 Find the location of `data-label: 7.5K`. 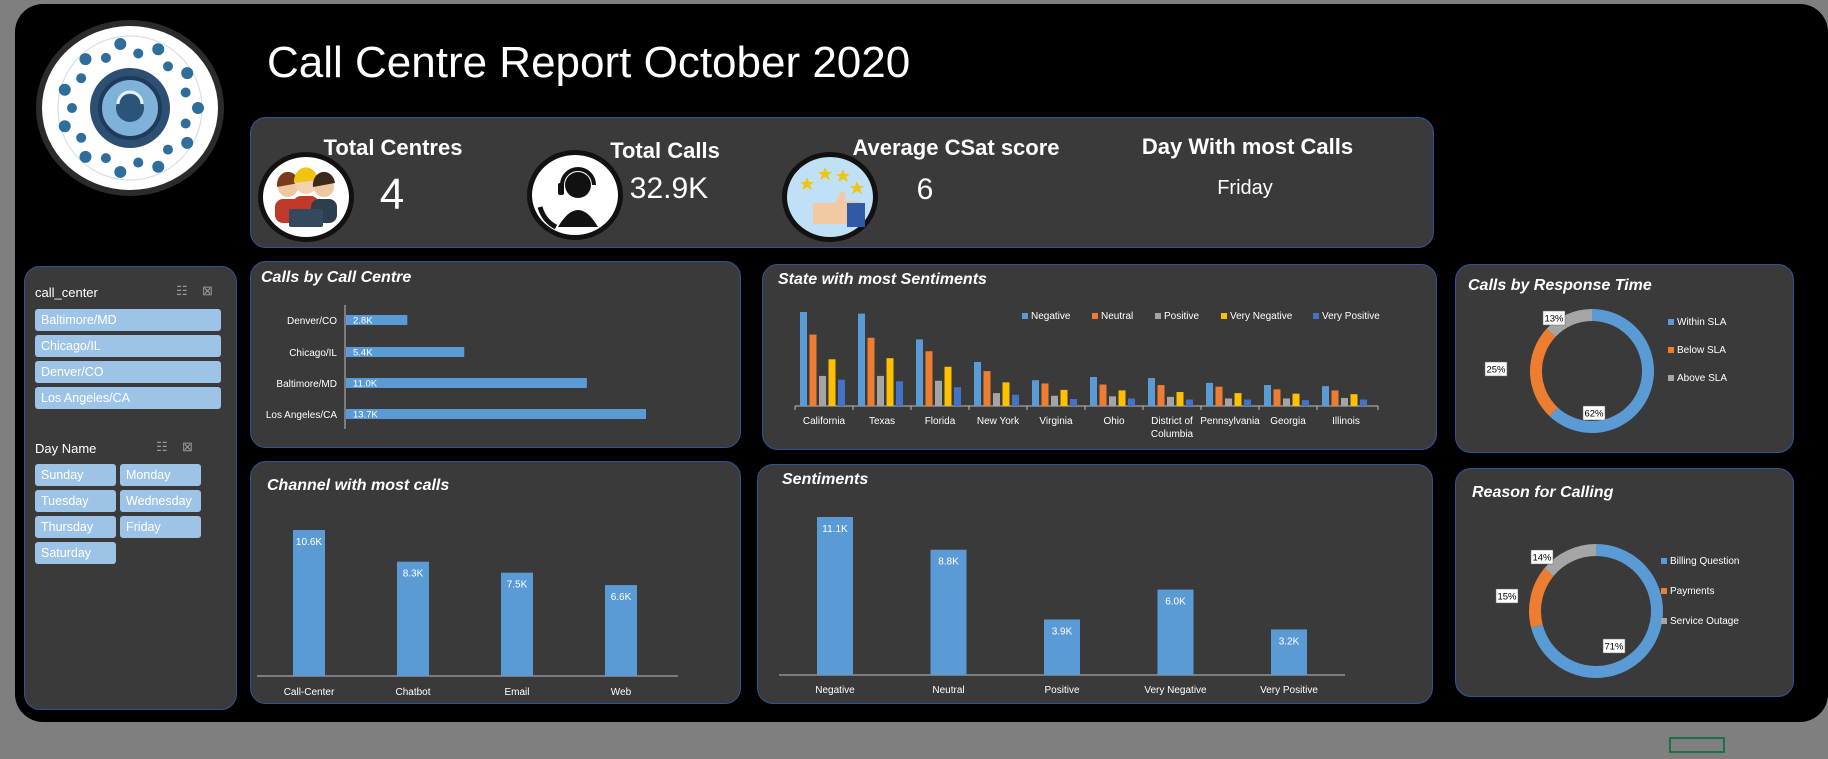

data-label: 7.5K is located at coordinates (517, 585).